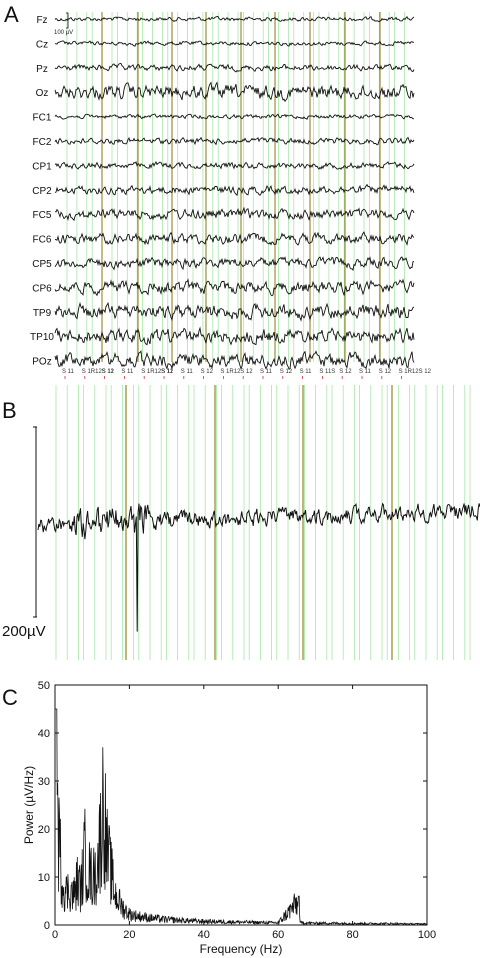 The height and width of the screenshot is (958, 480). I want to click on panel-c-letter: C, so click(10, 697).